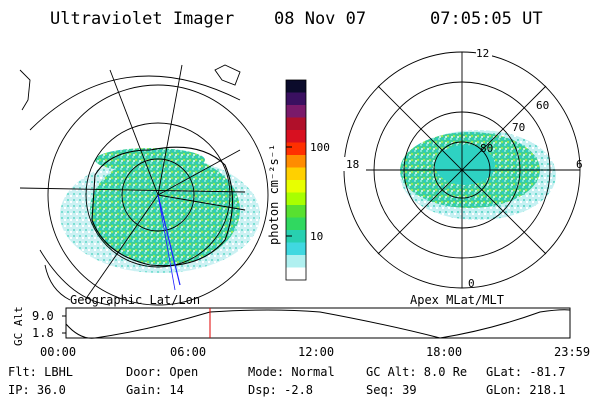  What do you see at coordinates (579, 164) in the screenshot?
I see `mlt-label-6: 6` at bounding box center [579, 164].